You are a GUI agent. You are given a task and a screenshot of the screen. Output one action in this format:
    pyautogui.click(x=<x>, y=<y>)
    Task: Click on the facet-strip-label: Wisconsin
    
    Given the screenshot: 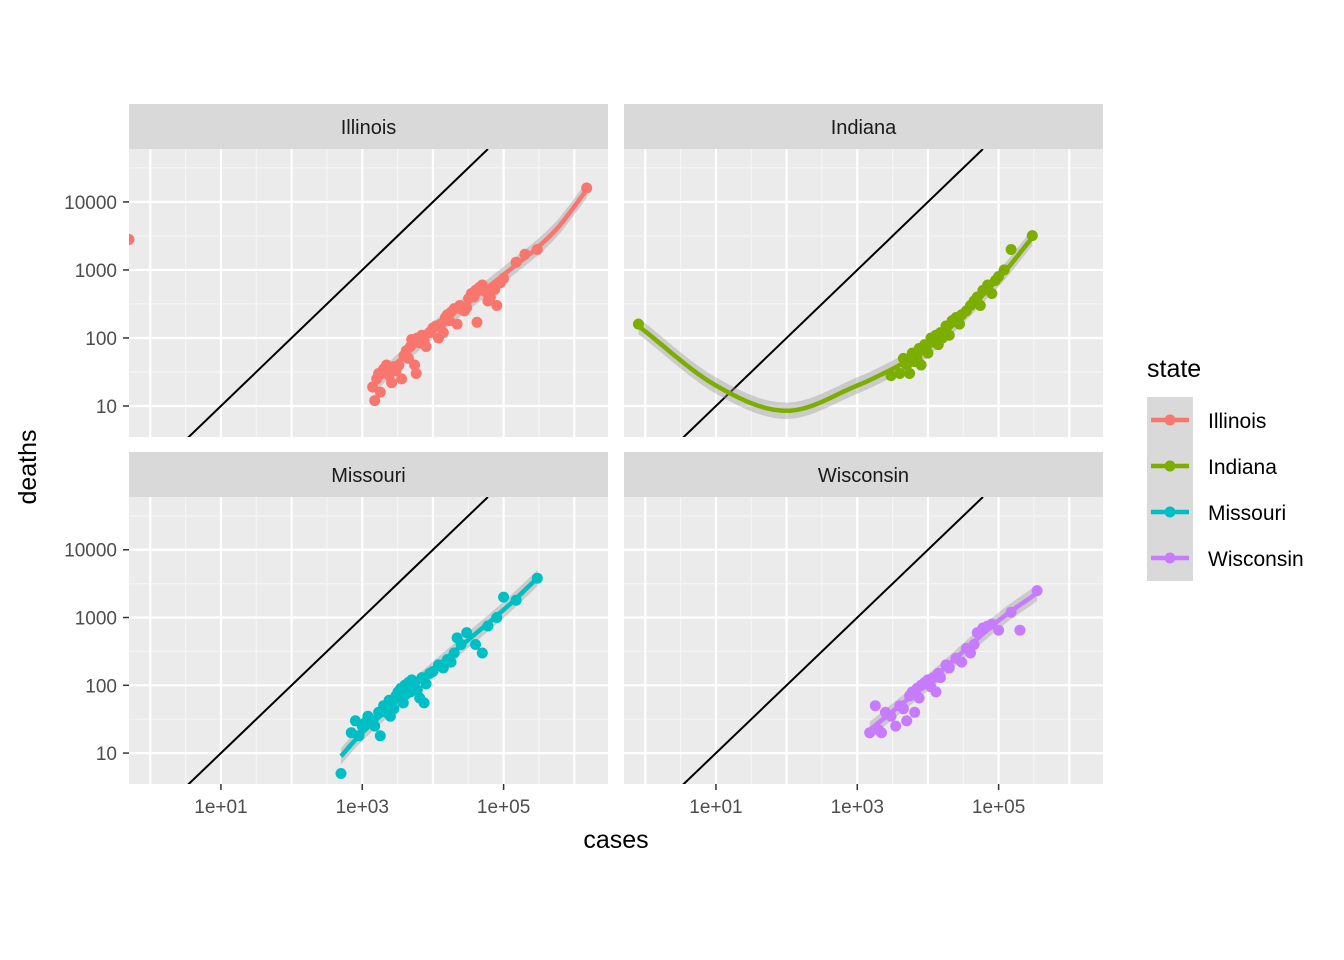 What is the action you would take?
    pyautogui.click(x=863, y=476)
    